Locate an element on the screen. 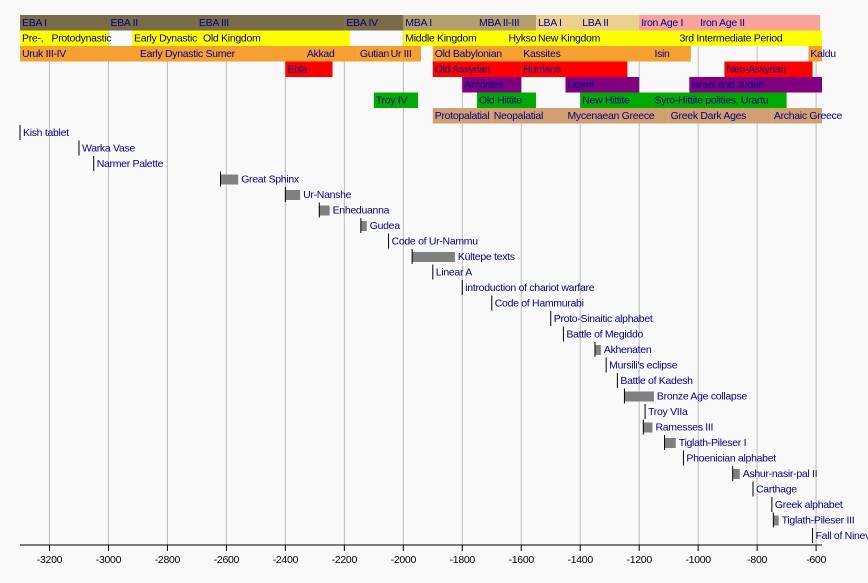 The width and height of the screenshot is (868, 583). period-label: New Kingdom is located at coordinates (569, 39).